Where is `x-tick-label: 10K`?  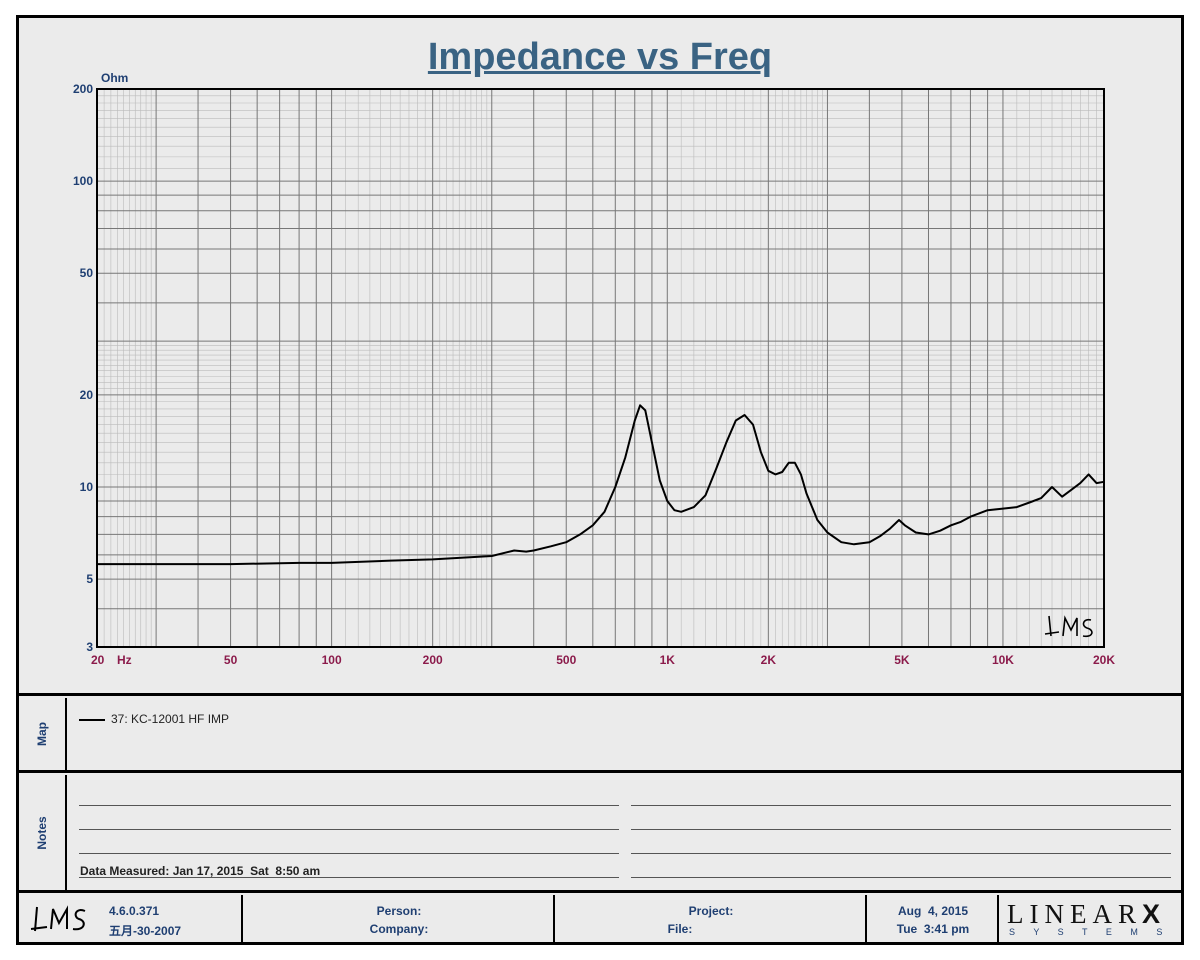 x-tick-label: 10K is located at coordinates (1003, 660).